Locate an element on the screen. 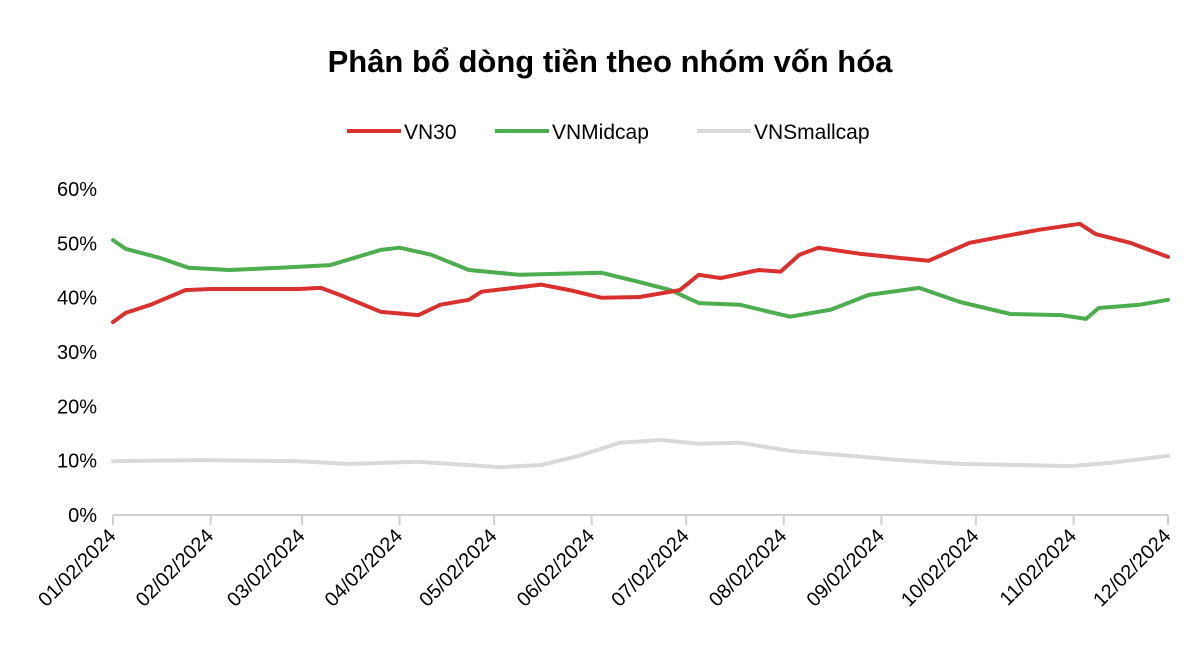 This screenshot has width=1200, height=665. legend-item-vnmidcap: VNMidcap is located at coordinates (572, 132).